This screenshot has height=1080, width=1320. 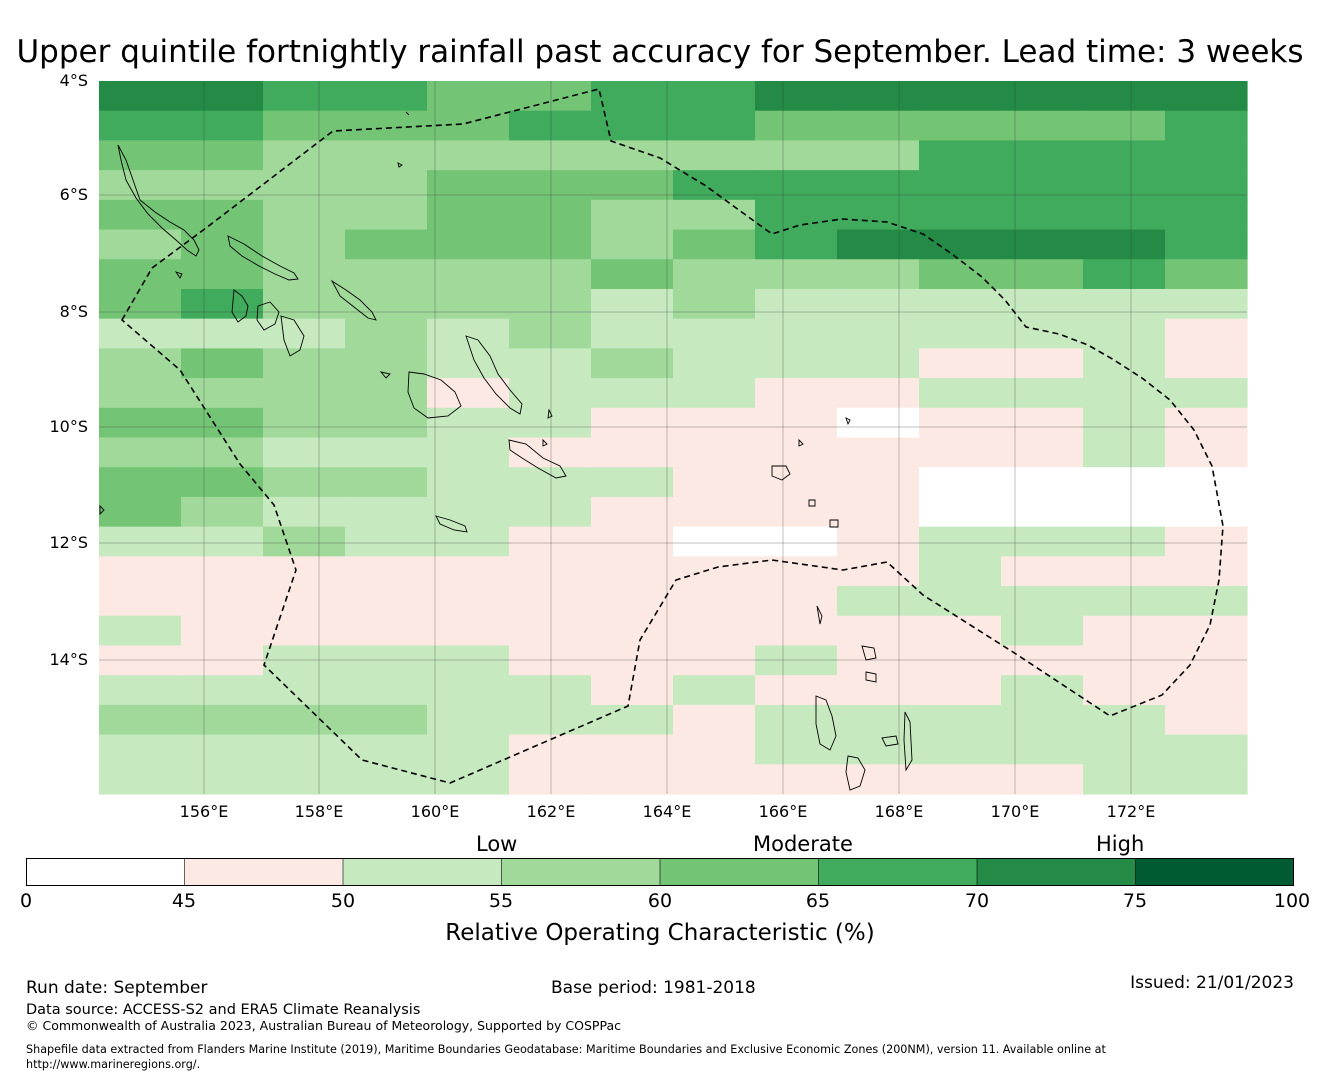 What do you see at coordinates (501, 901) in the screenshot?
I see `colorbar-tick-55: 55` at bounding box center [501, 901].